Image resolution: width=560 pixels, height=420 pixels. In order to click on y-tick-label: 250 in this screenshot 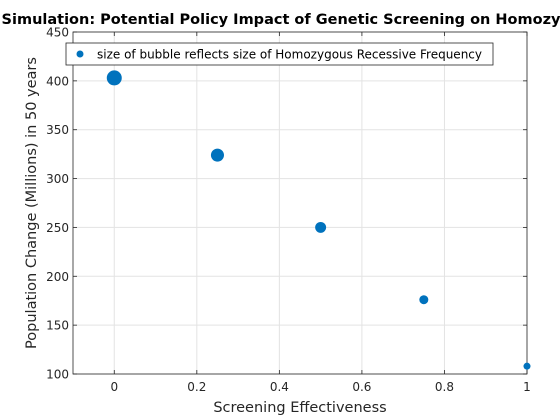, I will do `click(57, 228)`.